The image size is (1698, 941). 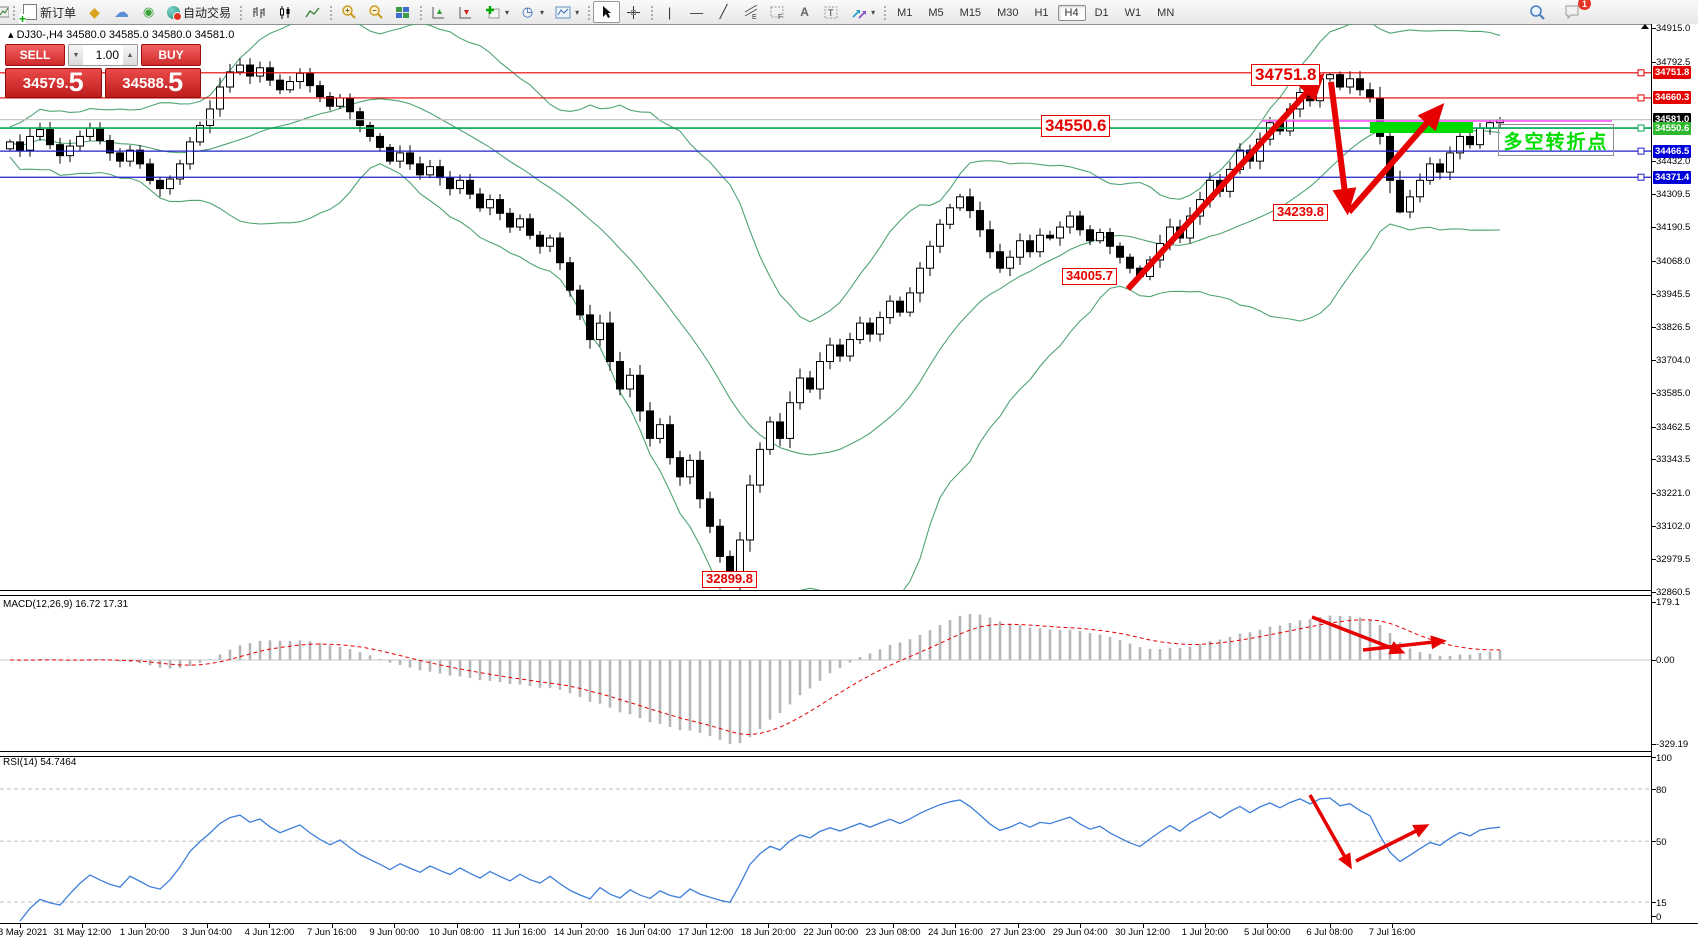 What do you see at coordinates (94, 12) in the screenshot?
I see `market-watch-button: ◆` at bounding box center [94, 12].